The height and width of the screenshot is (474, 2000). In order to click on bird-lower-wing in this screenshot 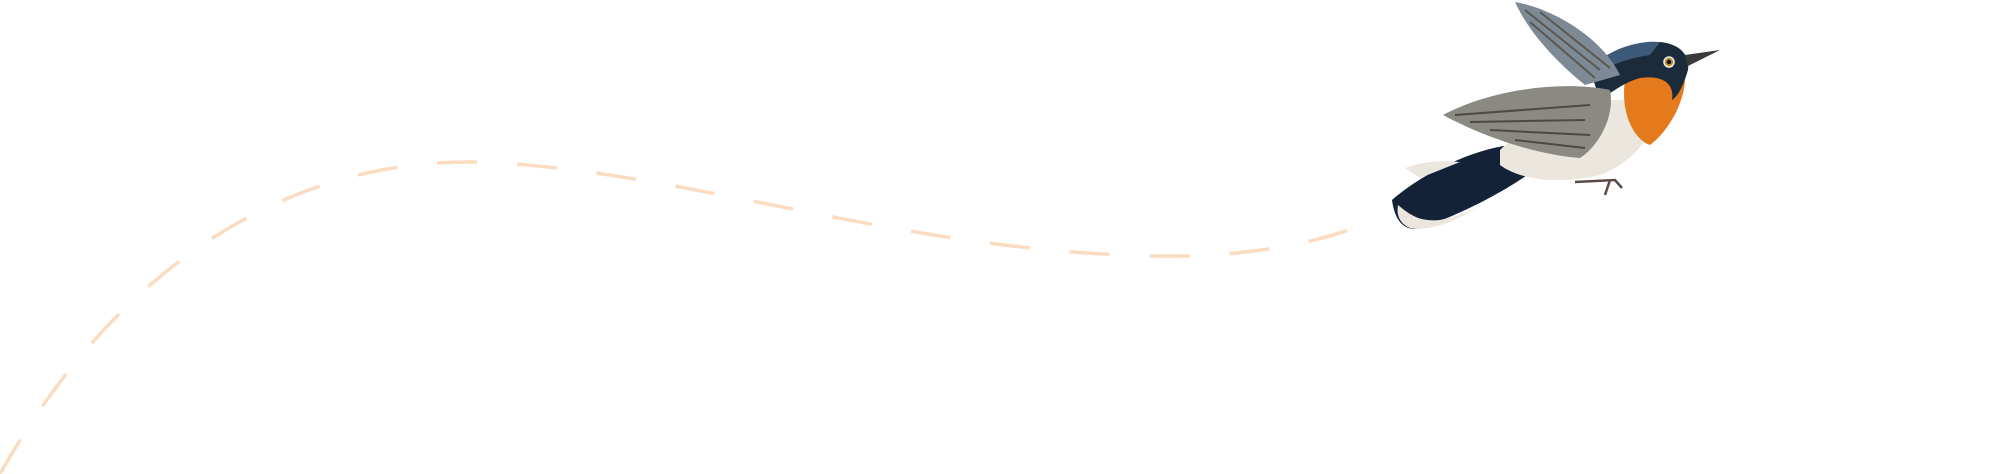, I will do `click(1527, 122)`.